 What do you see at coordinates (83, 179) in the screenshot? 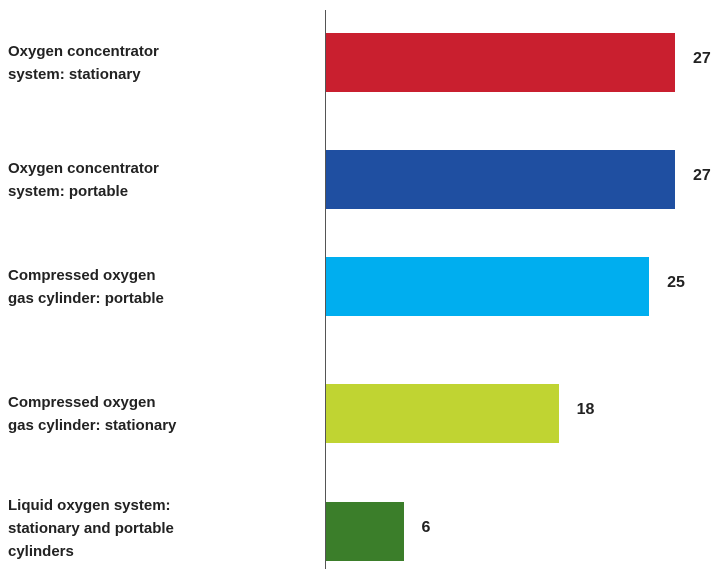
I see `category-label: Oxygen concentrator system: portable` at bounding box center [83, 179].